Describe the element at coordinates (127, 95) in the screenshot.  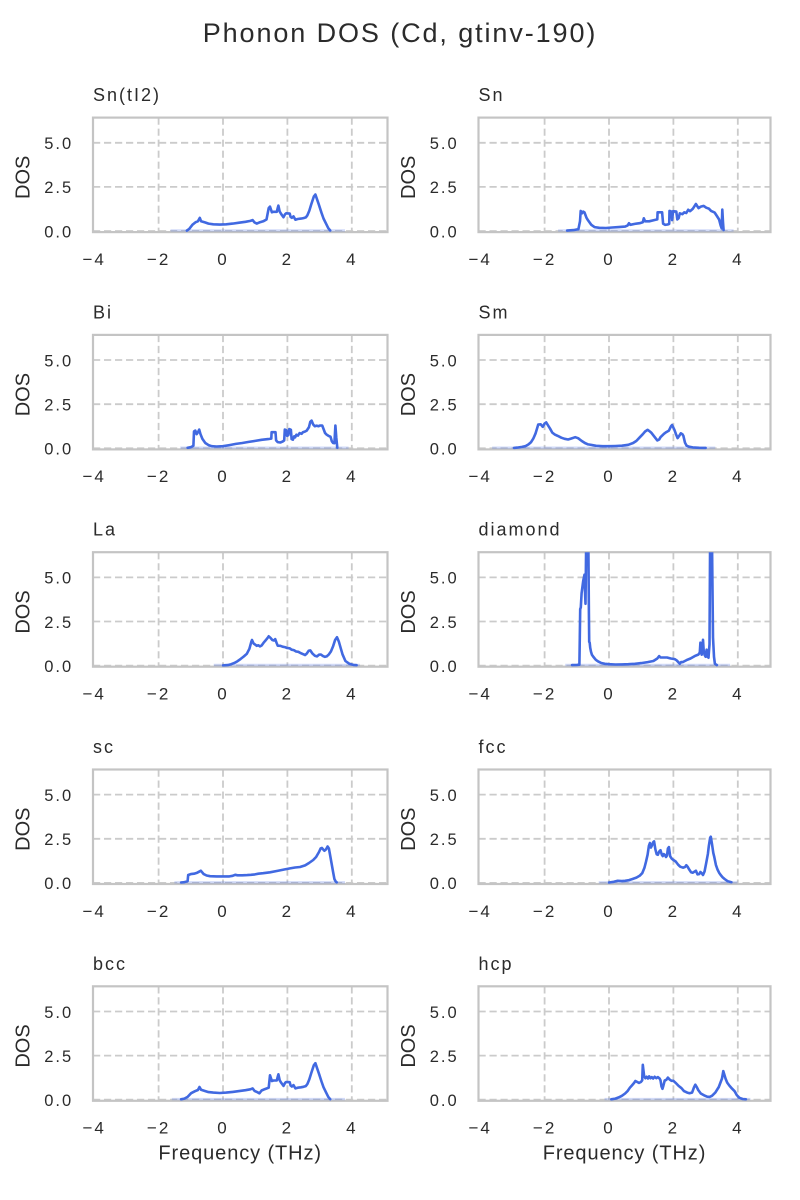
I see `svg-text: Sn(tI2)` at that location.